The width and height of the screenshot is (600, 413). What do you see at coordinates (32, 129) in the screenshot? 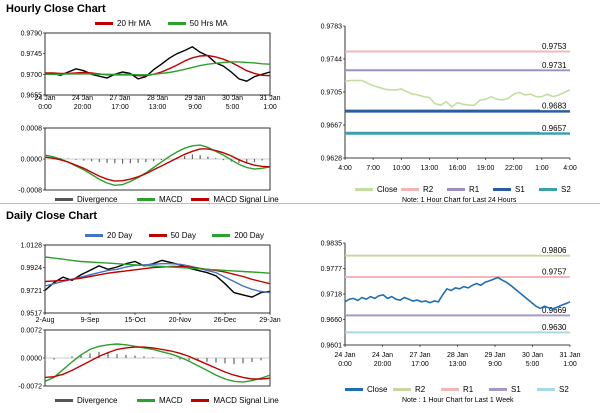
I see `hourly_macd-ytick: 0.0008` at bounding box center [32, 129].